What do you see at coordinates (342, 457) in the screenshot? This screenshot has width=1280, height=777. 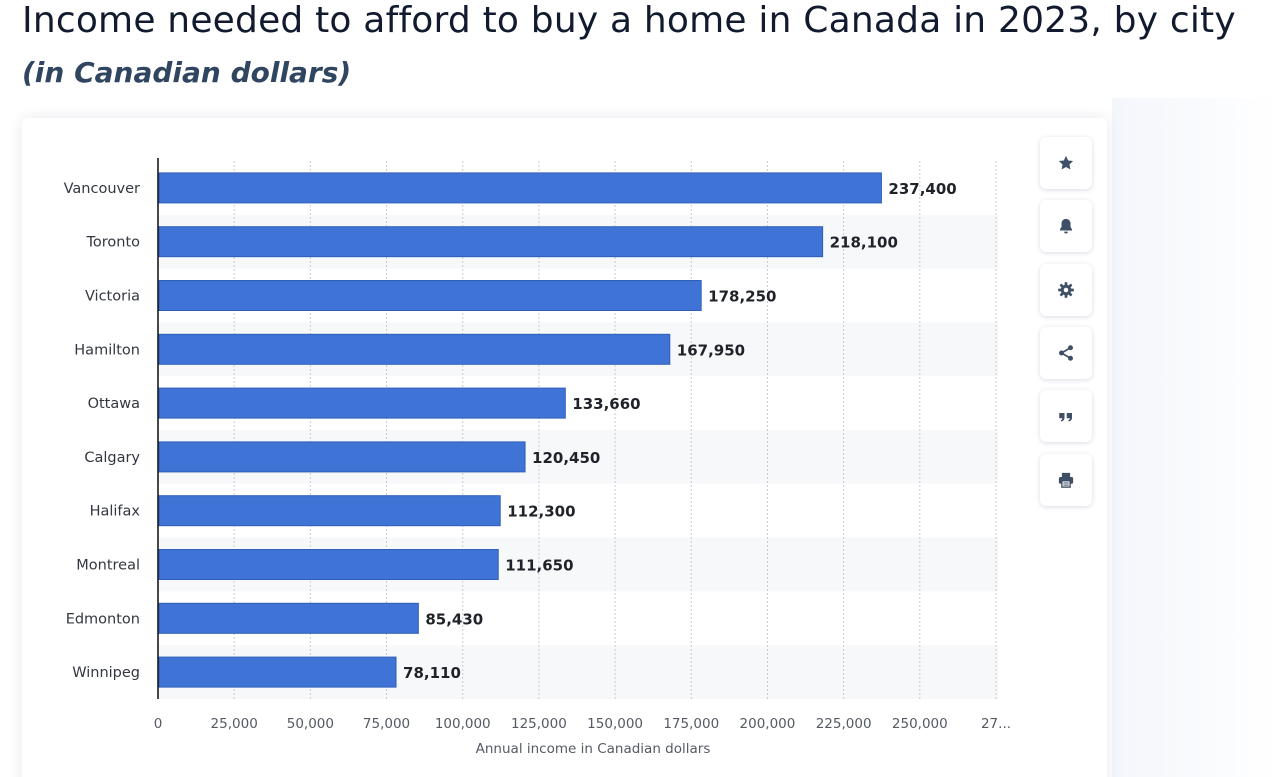 I see `bar-calgary` at bounding box center [342, 457].